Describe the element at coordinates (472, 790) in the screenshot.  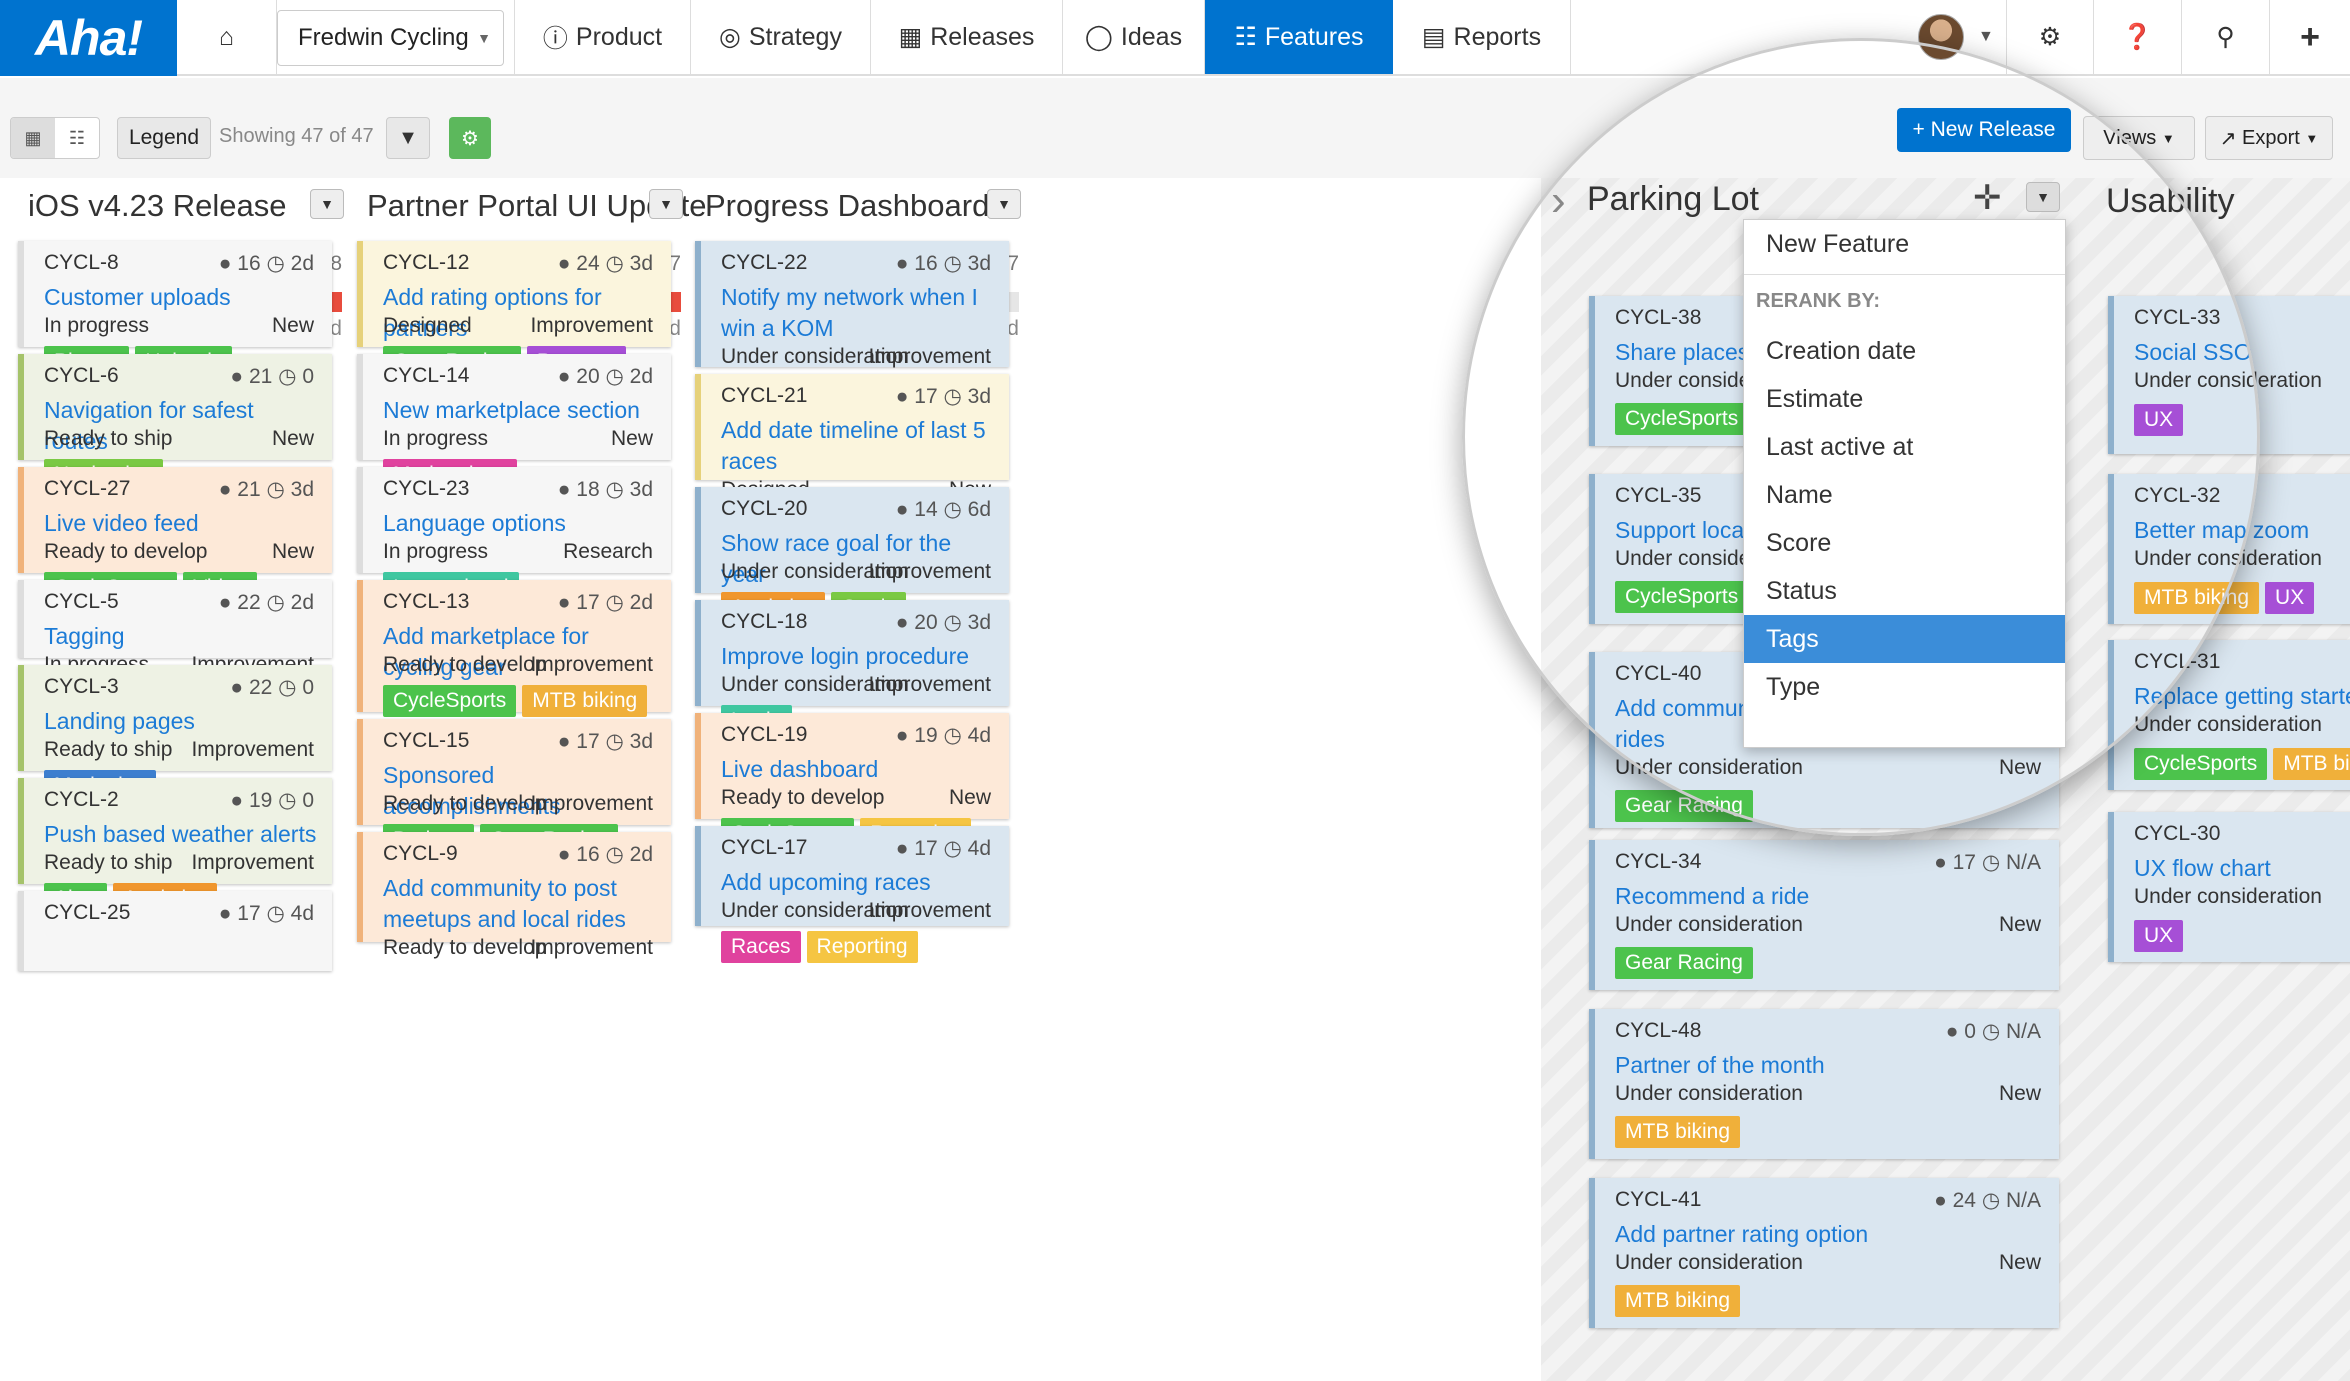
I see `feature-title: Sponsored accomplishments` at that location.